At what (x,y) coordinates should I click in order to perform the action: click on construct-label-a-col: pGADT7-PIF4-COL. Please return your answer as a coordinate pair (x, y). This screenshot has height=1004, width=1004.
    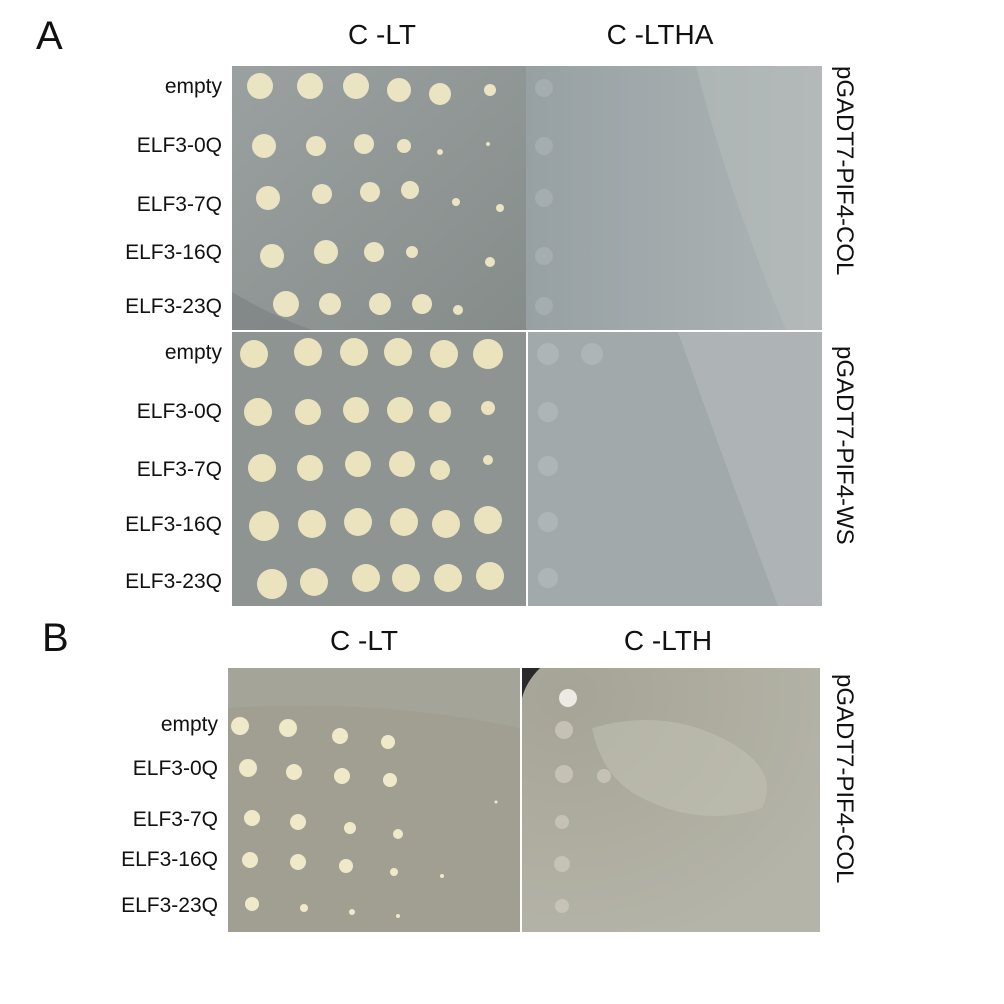
    Looking at the image, I should click on (844, 171).